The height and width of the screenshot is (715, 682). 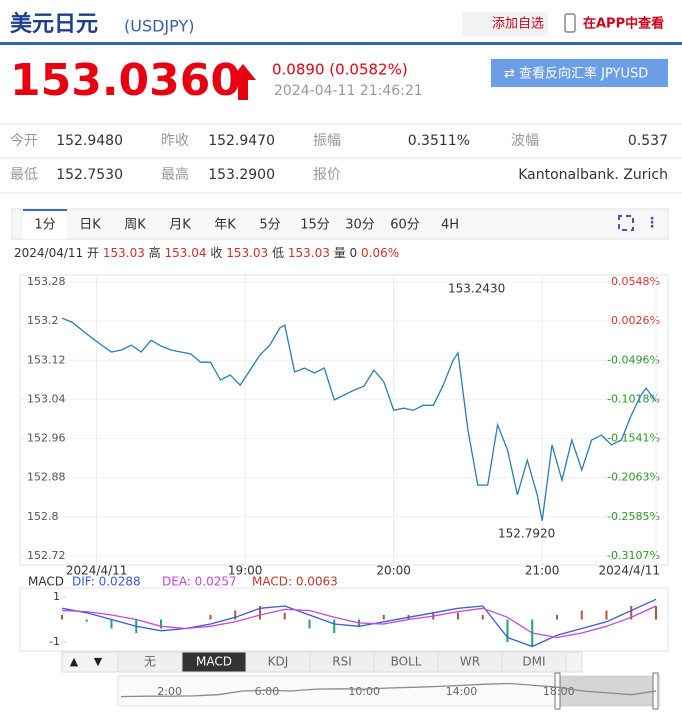 I want to click on arrow-down: ▼, so click(x=98, y=661).